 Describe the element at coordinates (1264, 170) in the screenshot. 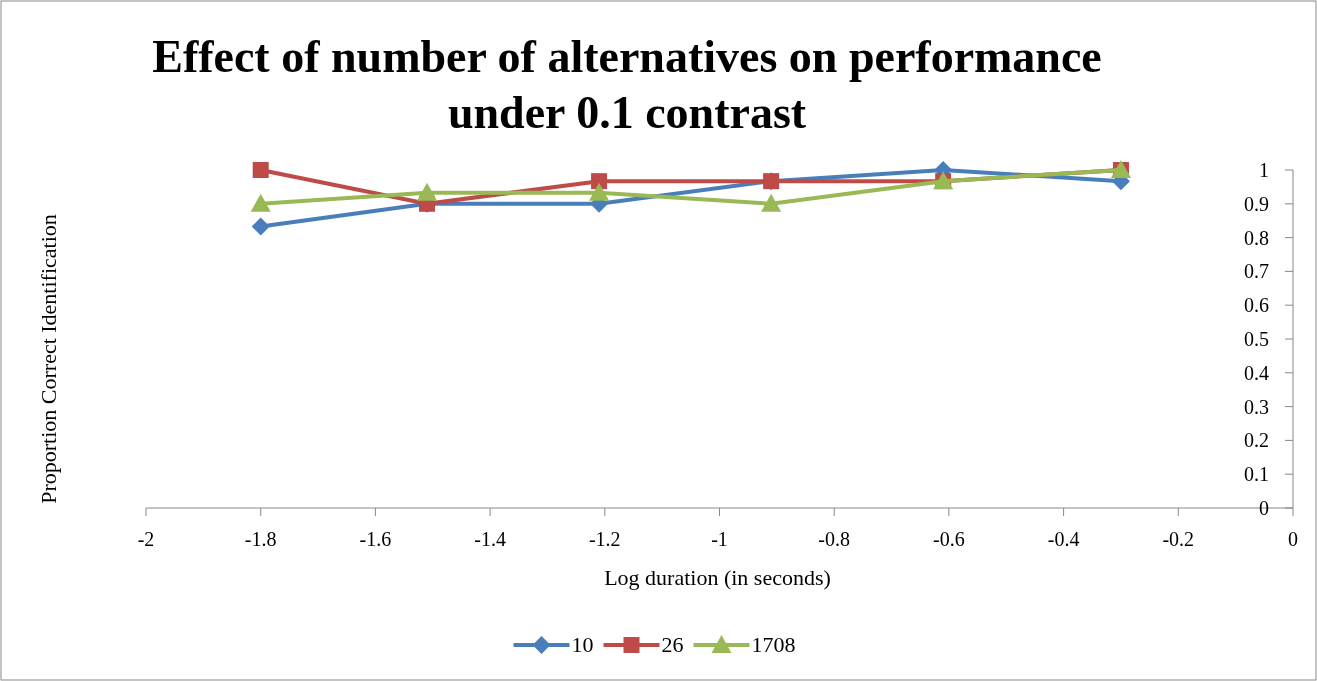

I see `y-tick-label: 1` at that location.